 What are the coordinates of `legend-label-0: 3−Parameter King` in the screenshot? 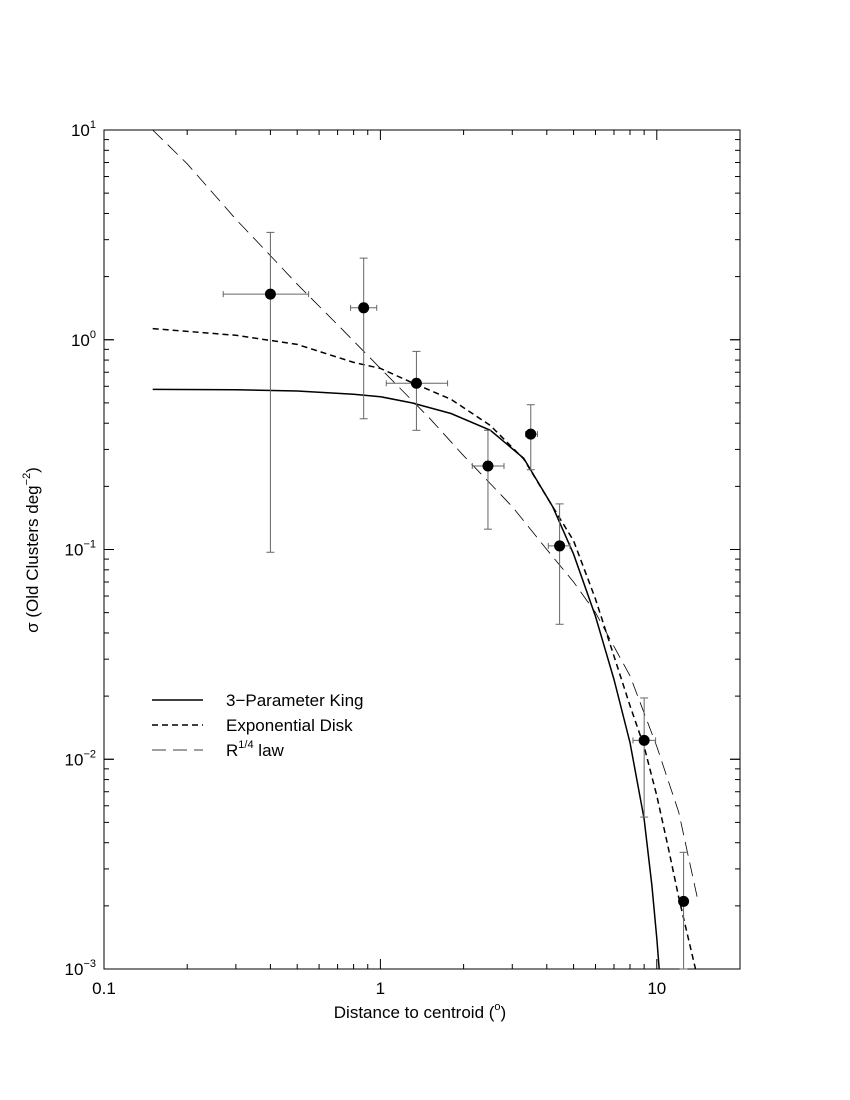 It's located at (295, 700).